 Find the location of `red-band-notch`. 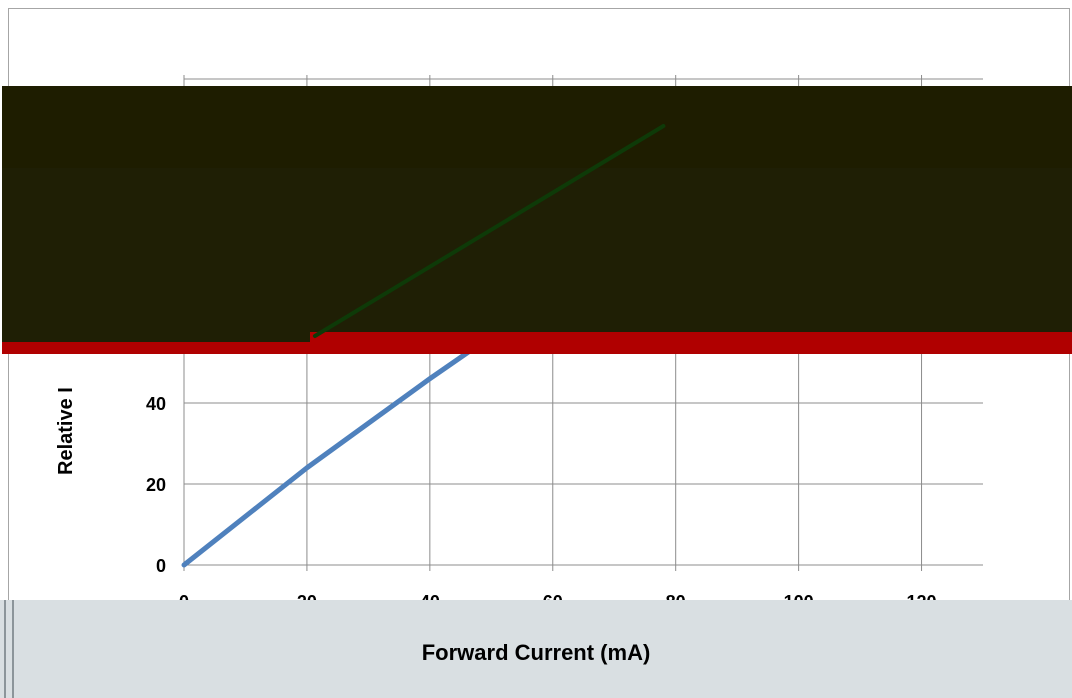

red-band-notch is located at coordinates (156, 337).